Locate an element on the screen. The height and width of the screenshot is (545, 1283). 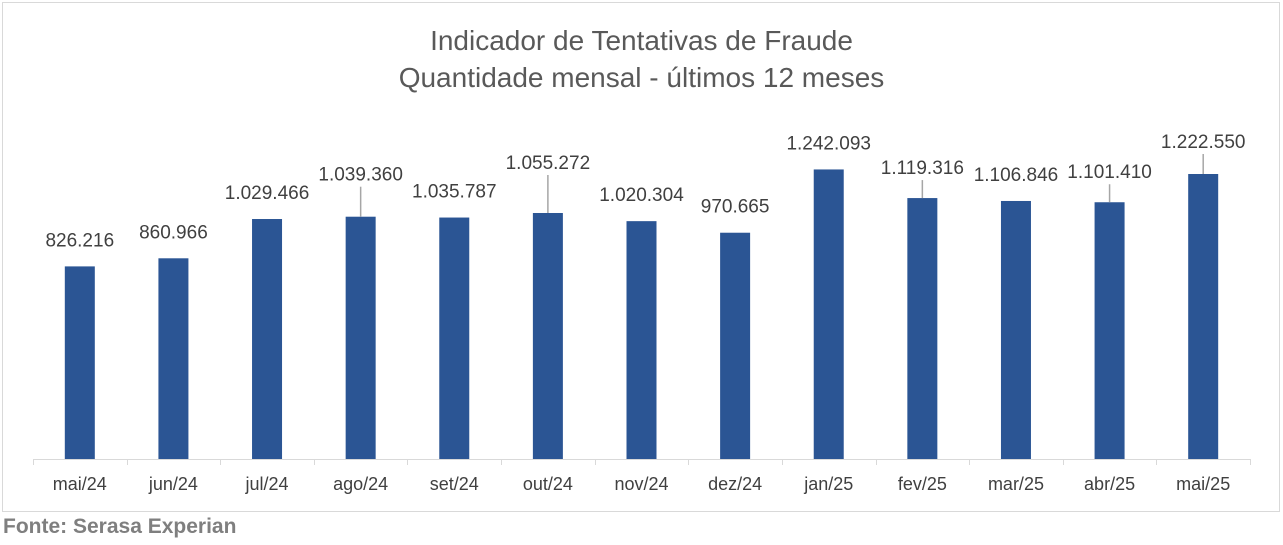
x-tick-label: set/24 is located at coordinates (454, 484).